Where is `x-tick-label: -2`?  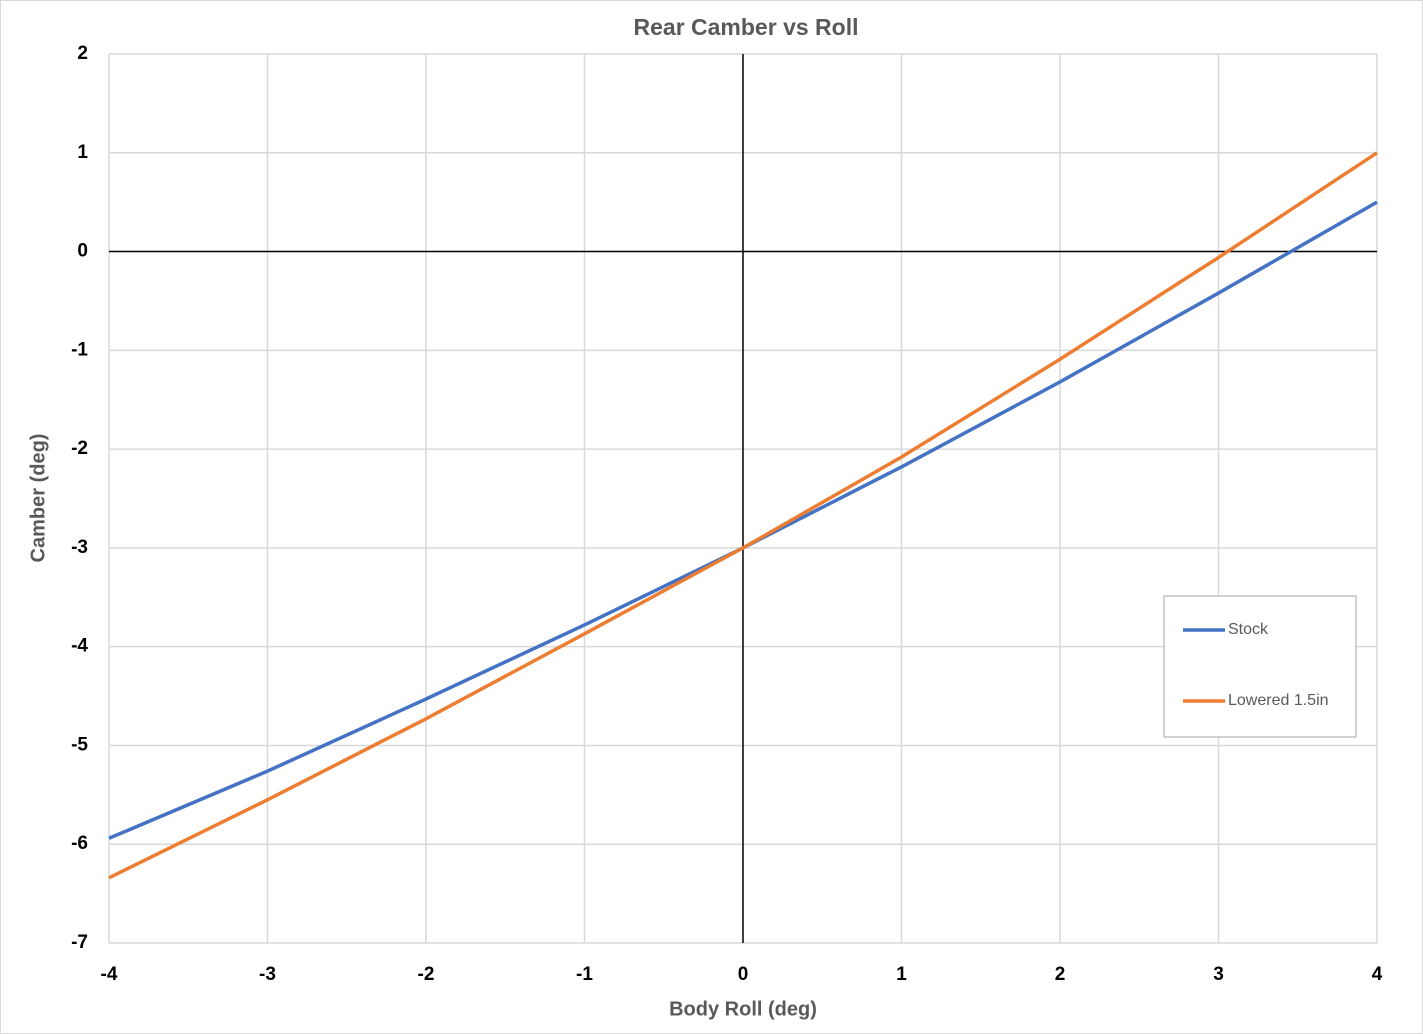 x-tick-label: -2 is located at coordinates (426, 974).